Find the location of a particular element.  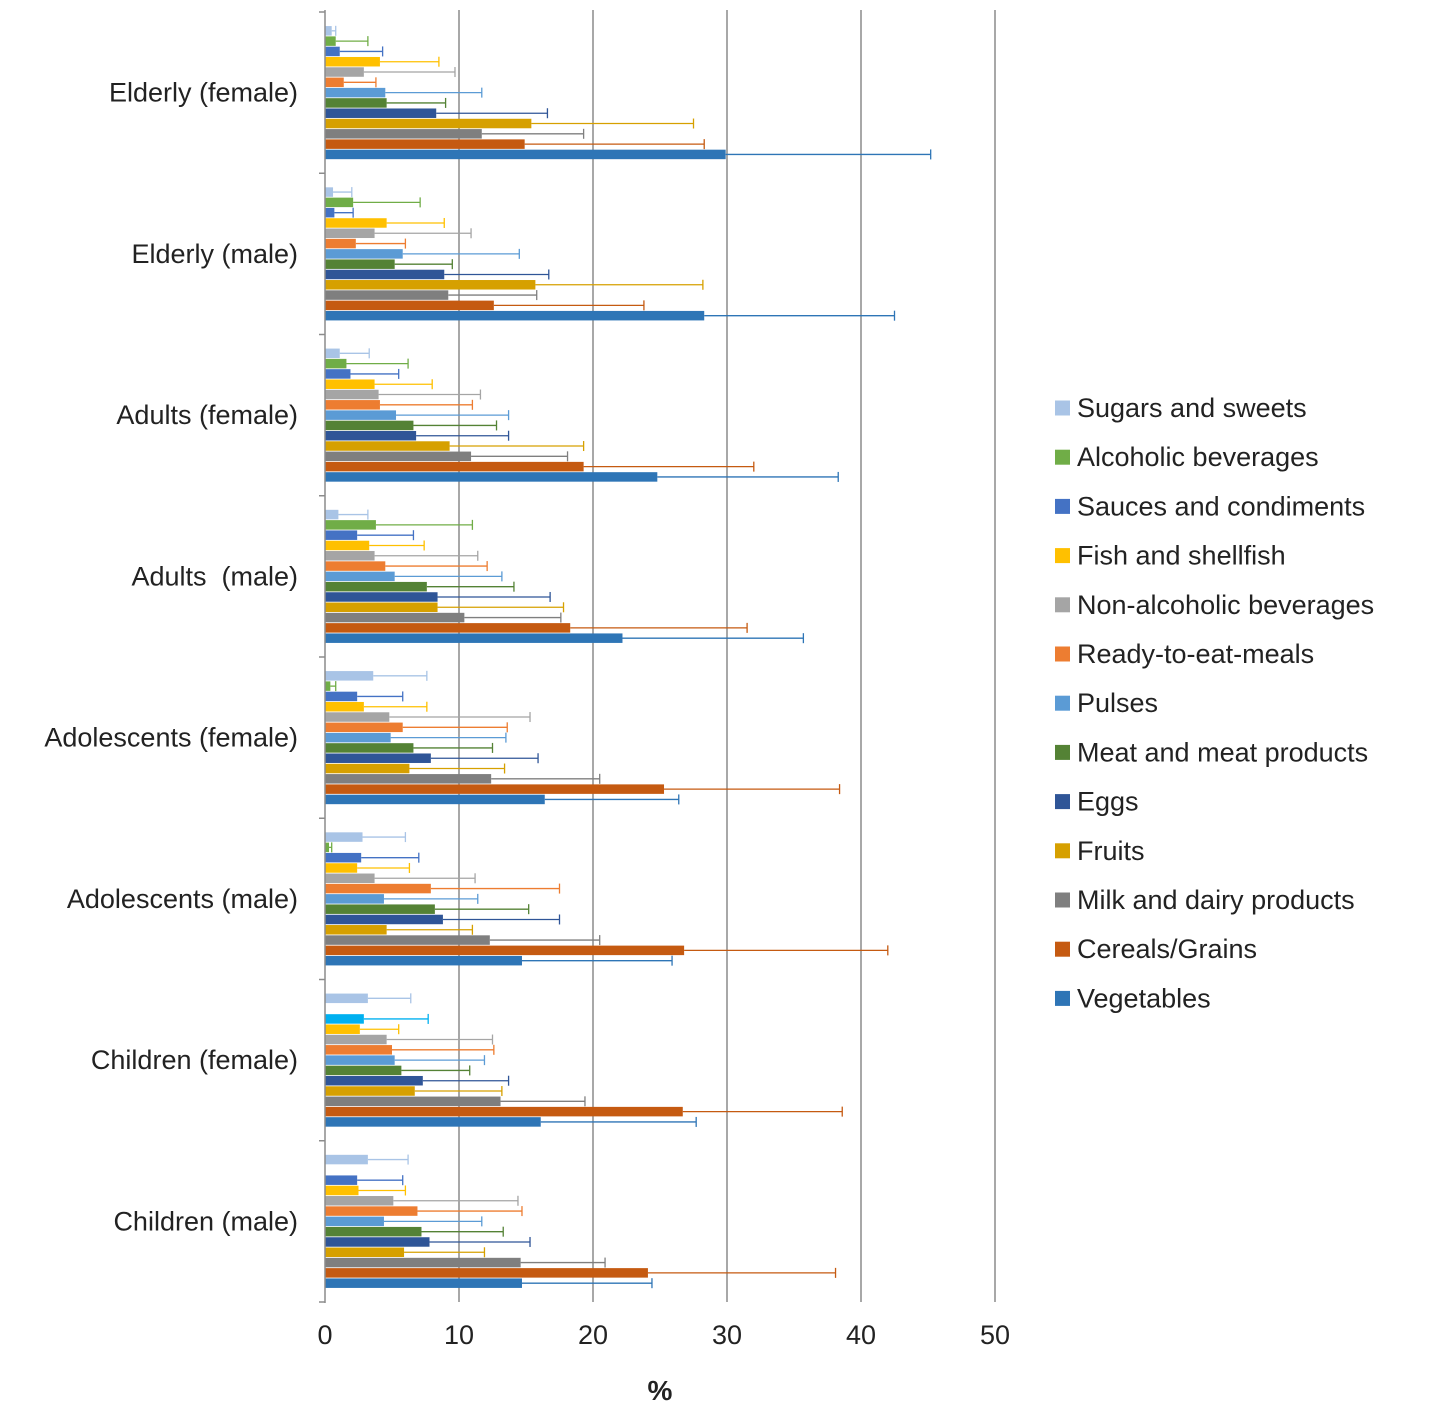

category-label: Adolescents (female) is located at coordinates (171, 738).